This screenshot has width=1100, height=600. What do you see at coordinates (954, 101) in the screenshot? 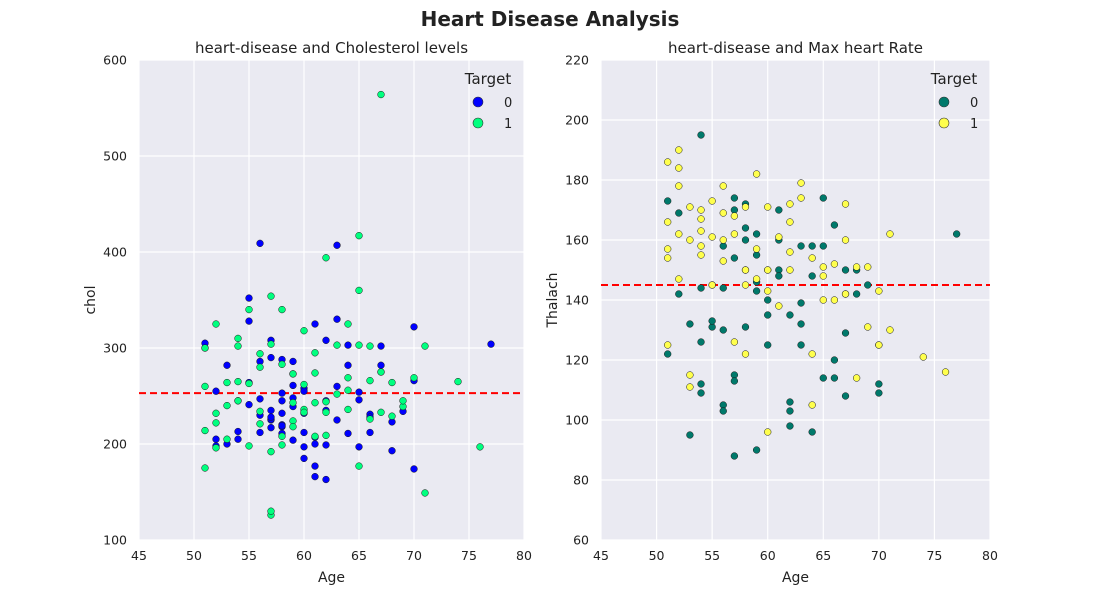
I see `legend-max-heart-rate: Target 0 1` at bounding box center [954, 101].